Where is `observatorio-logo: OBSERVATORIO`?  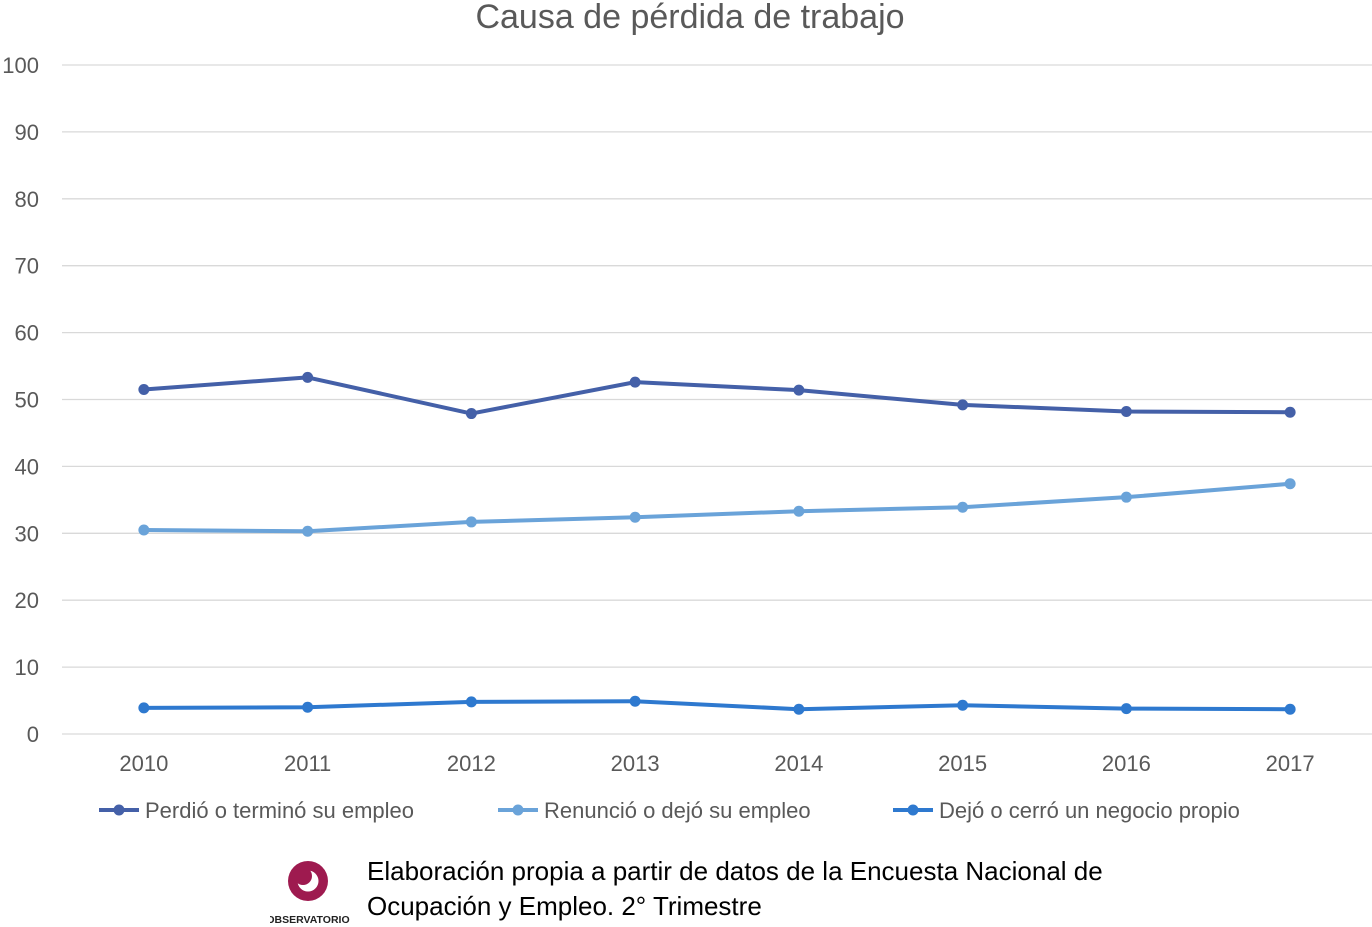 observatorio-logo: OBSERVATORIO is located at coordinates (310, 893).